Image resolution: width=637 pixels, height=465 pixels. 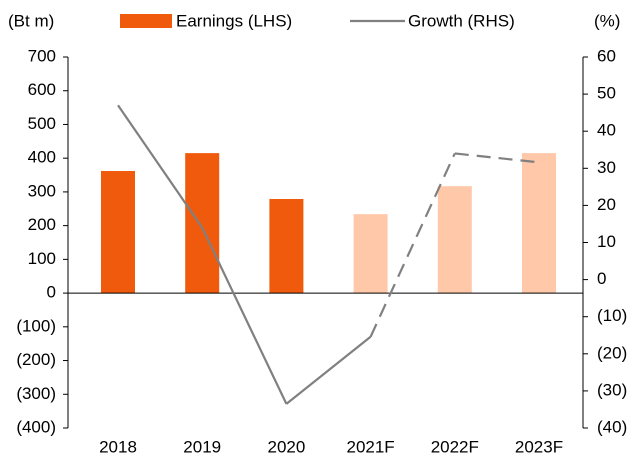 What do you see at coordinates (42, 89) in the screenshot?
I see `y-tick-label: 600` at bounding box center [42, 89].